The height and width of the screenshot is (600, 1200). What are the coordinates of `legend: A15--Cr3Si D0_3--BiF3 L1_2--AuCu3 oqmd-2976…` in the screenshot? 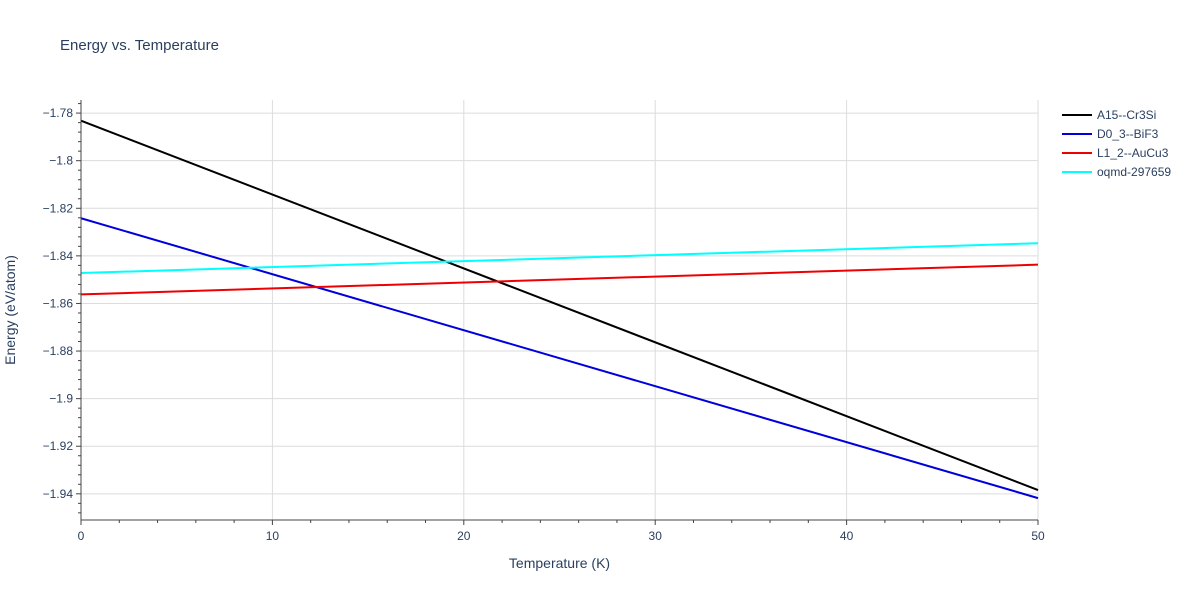 It's located at (1116, 143).